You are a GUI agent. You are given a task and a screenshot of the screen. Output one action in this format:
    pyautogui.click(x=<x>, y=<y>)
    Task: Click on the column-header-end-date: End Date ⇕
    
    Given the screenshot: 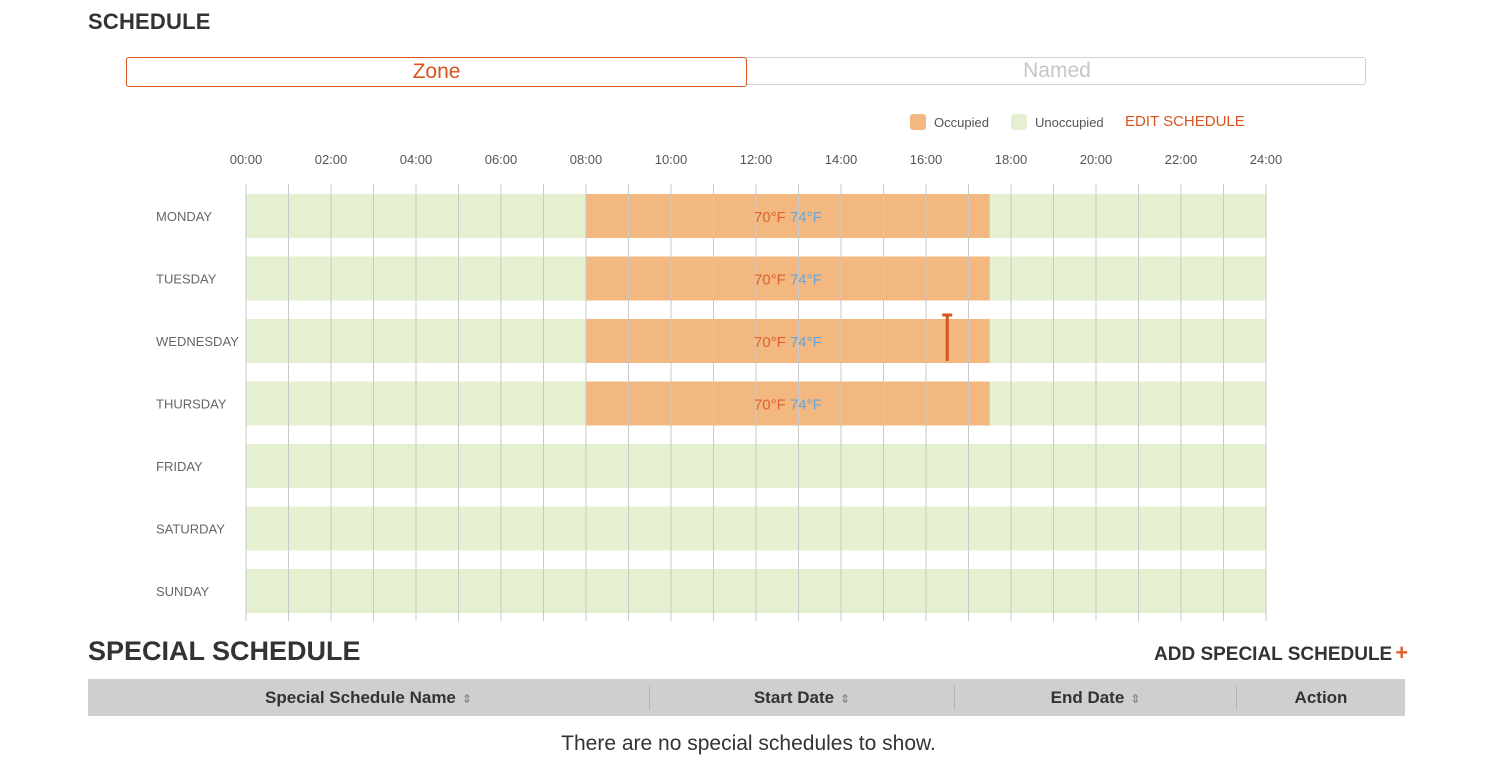 What is the action you would take?
    pyautogui.click(x=1095, y=697)
    